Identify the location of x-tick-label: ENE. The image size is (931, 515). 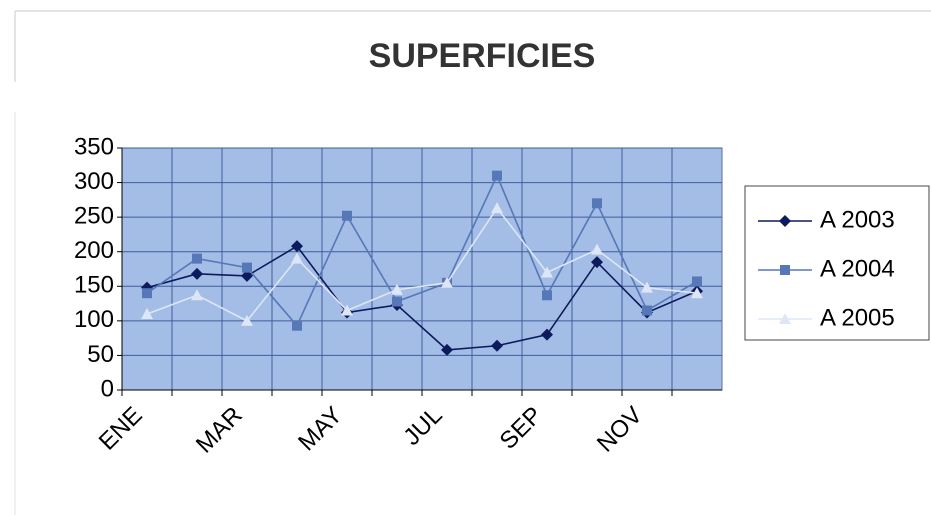
(121, 429).